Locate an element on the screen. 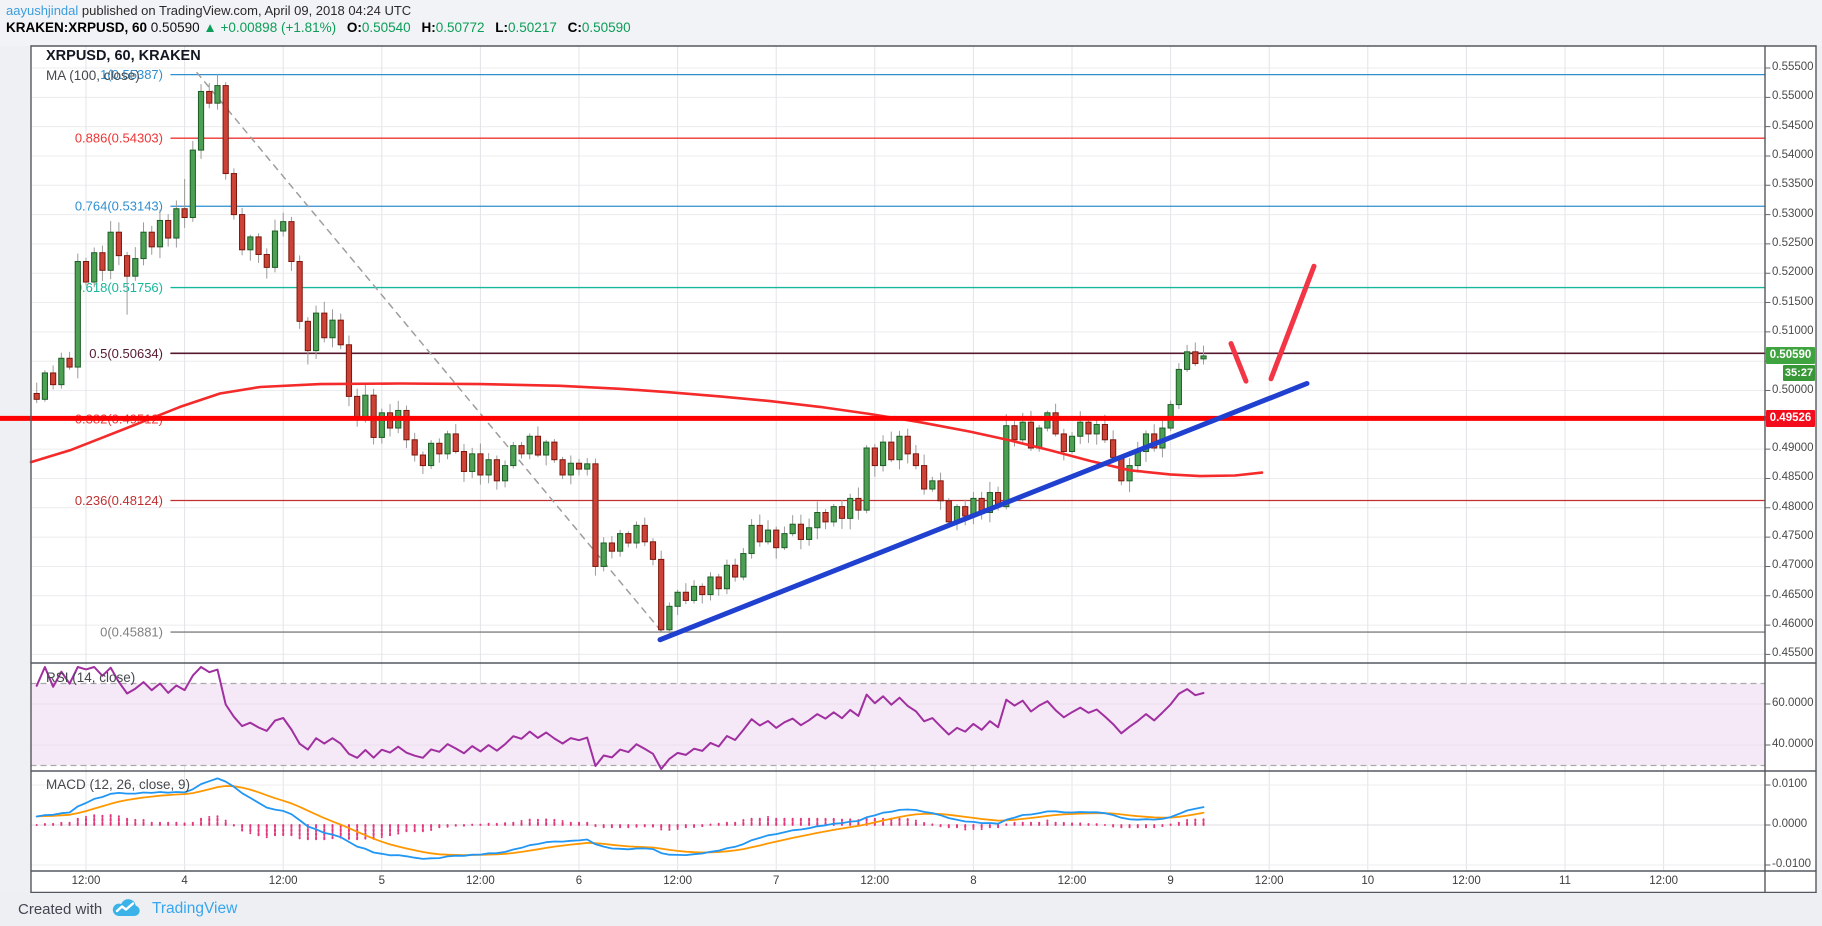  price-axis-label: 0.55000 is located at coordinates (1793, 96).